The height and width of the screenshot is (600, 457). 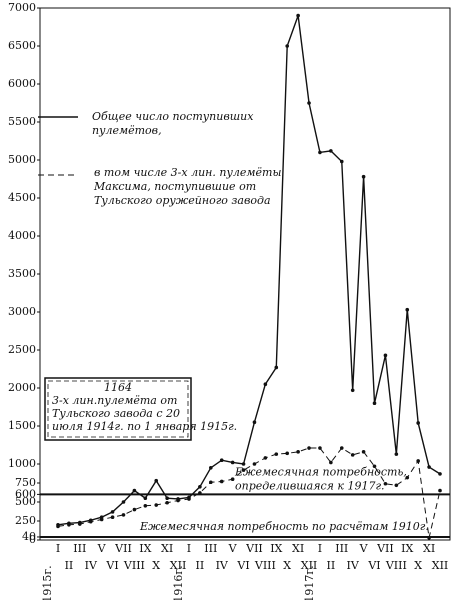 I want to click on note-text: июля 1914г. по 1 января 1915г., so click(x=144, y=426).